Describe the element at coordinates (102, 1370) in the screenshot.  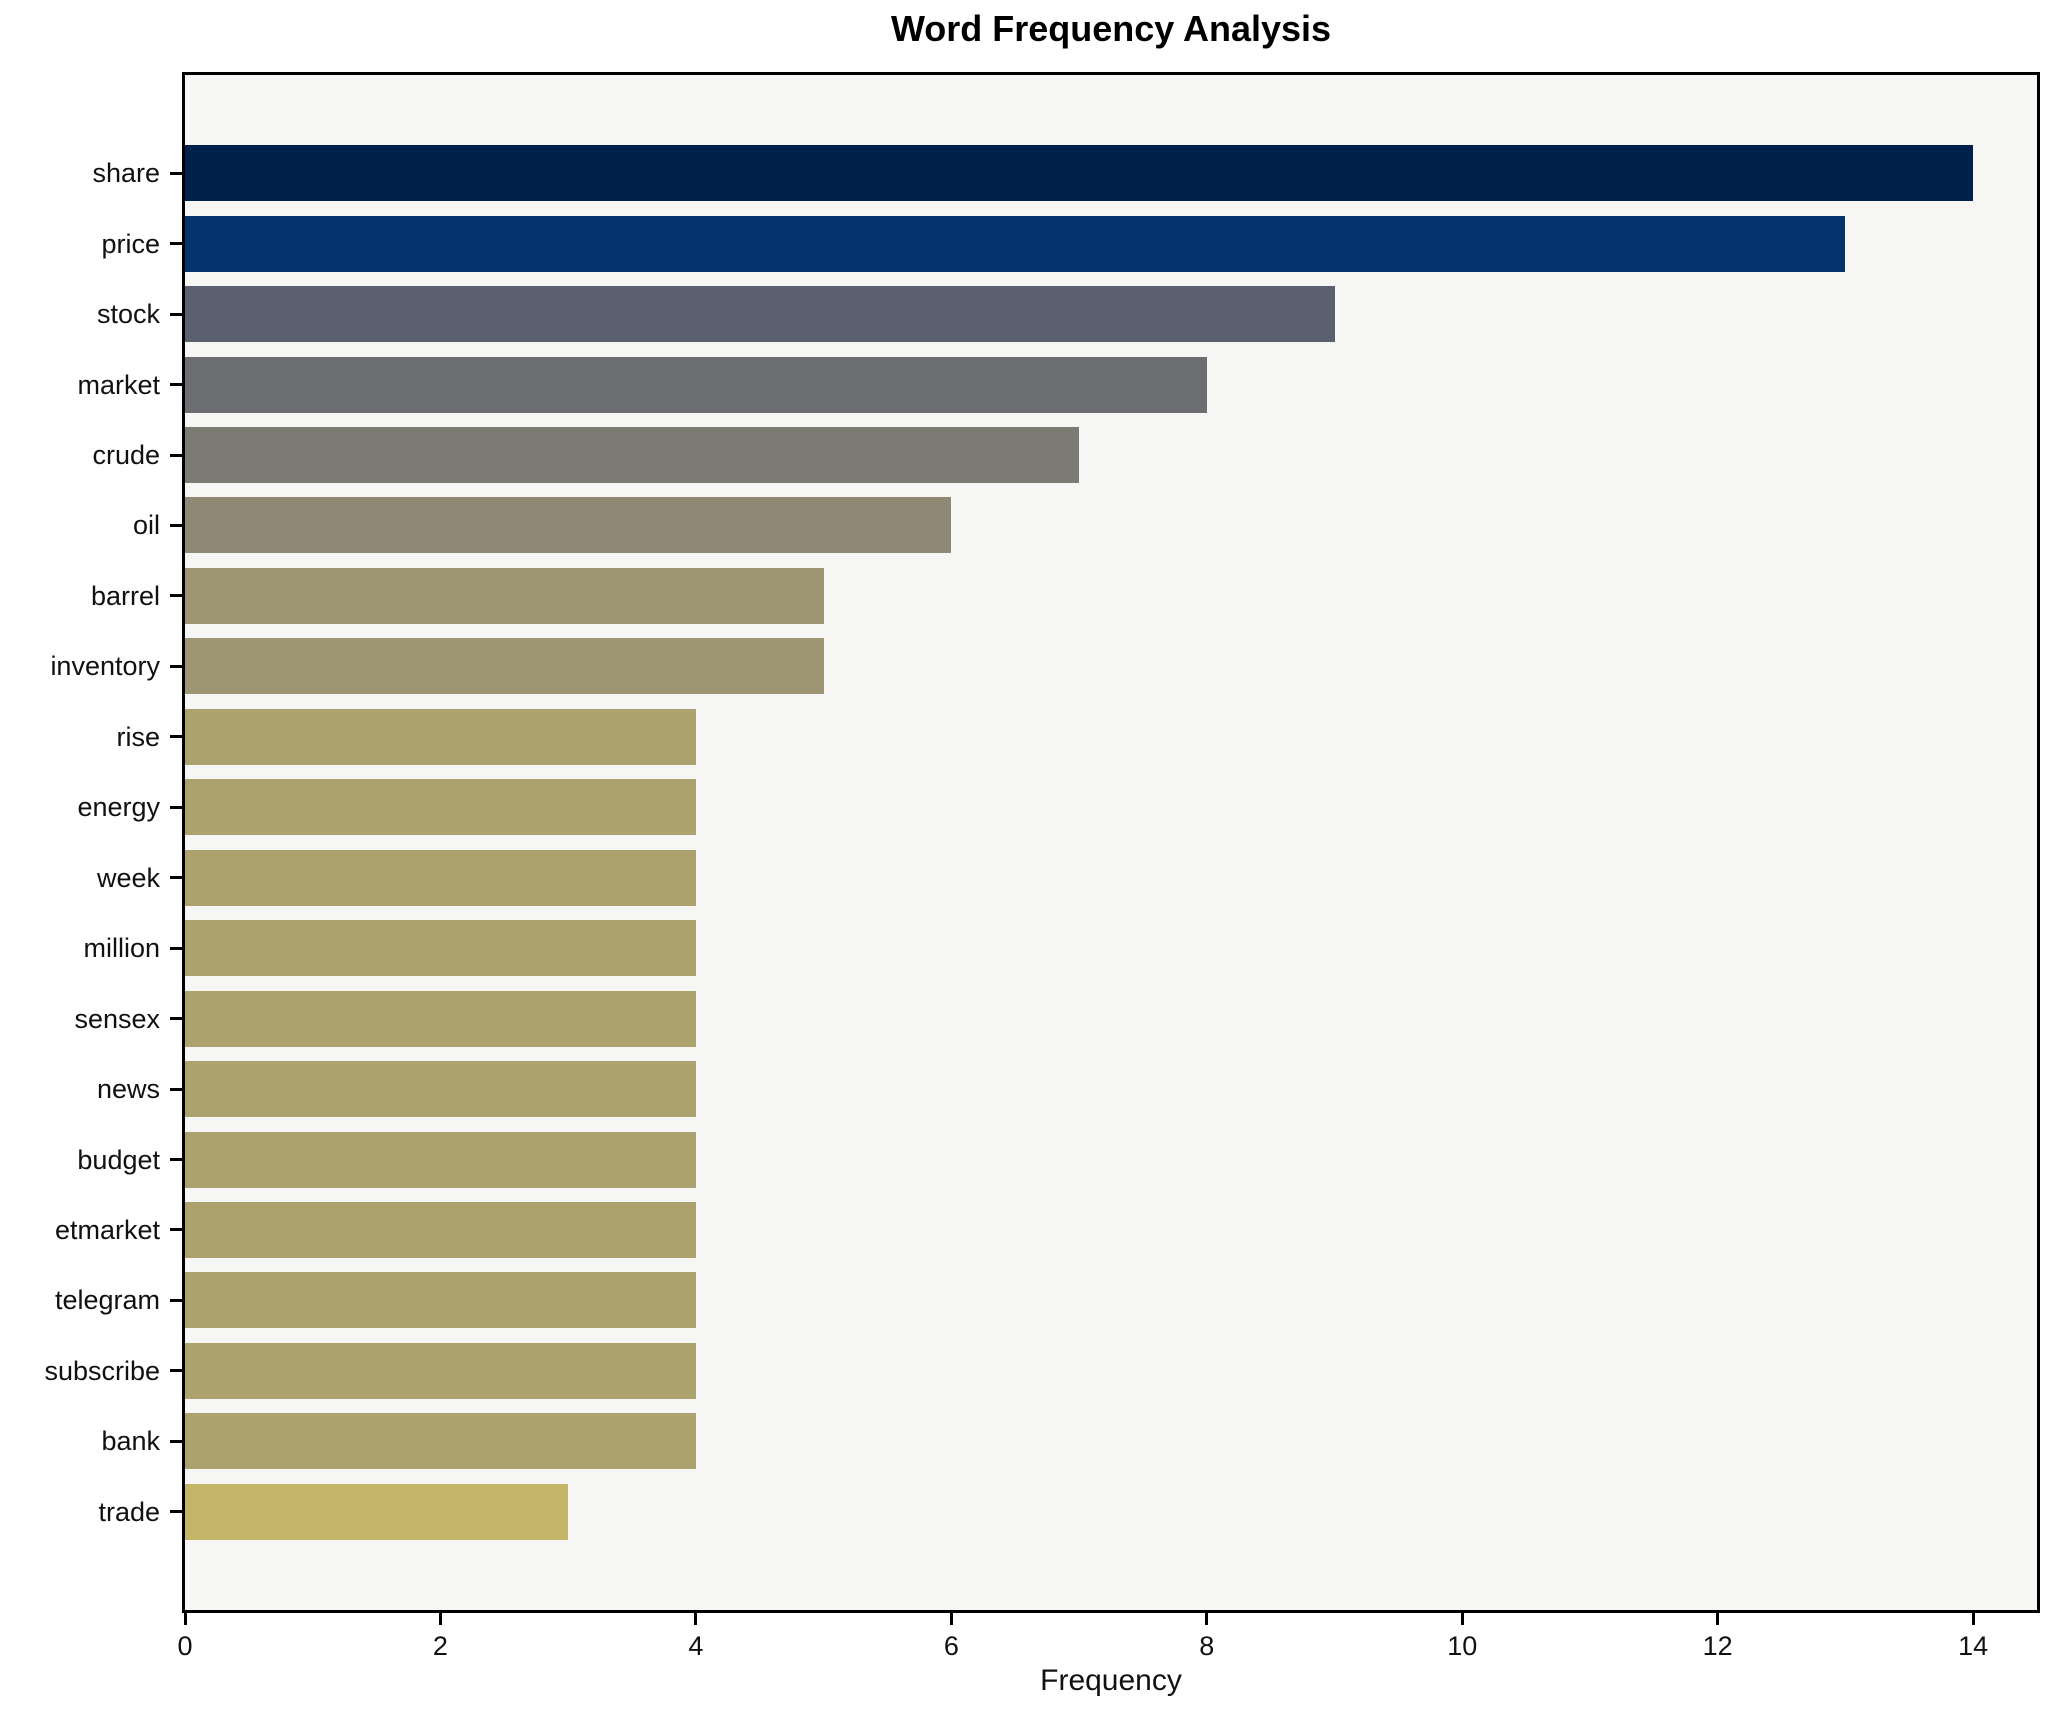
I see `y-tick-label-subscribe: subscribe` at that location.